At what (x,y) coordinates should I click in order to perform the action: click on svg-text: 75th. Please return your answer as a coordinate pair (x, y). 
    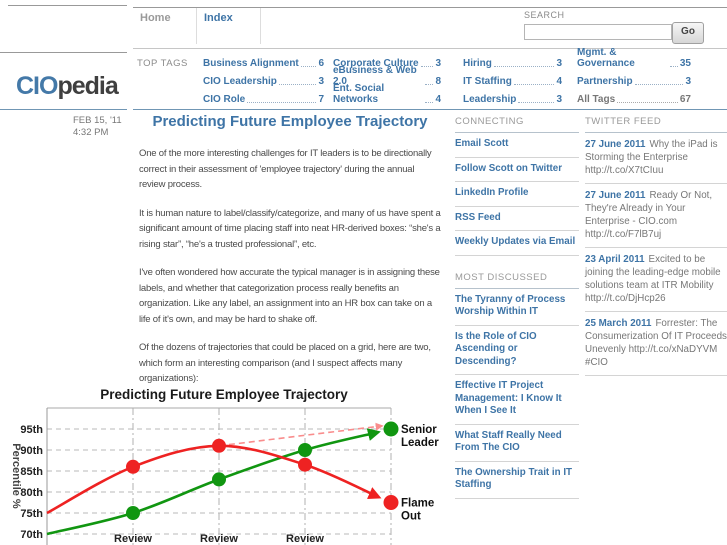
    Looking at the image, I should click on (31, 514).